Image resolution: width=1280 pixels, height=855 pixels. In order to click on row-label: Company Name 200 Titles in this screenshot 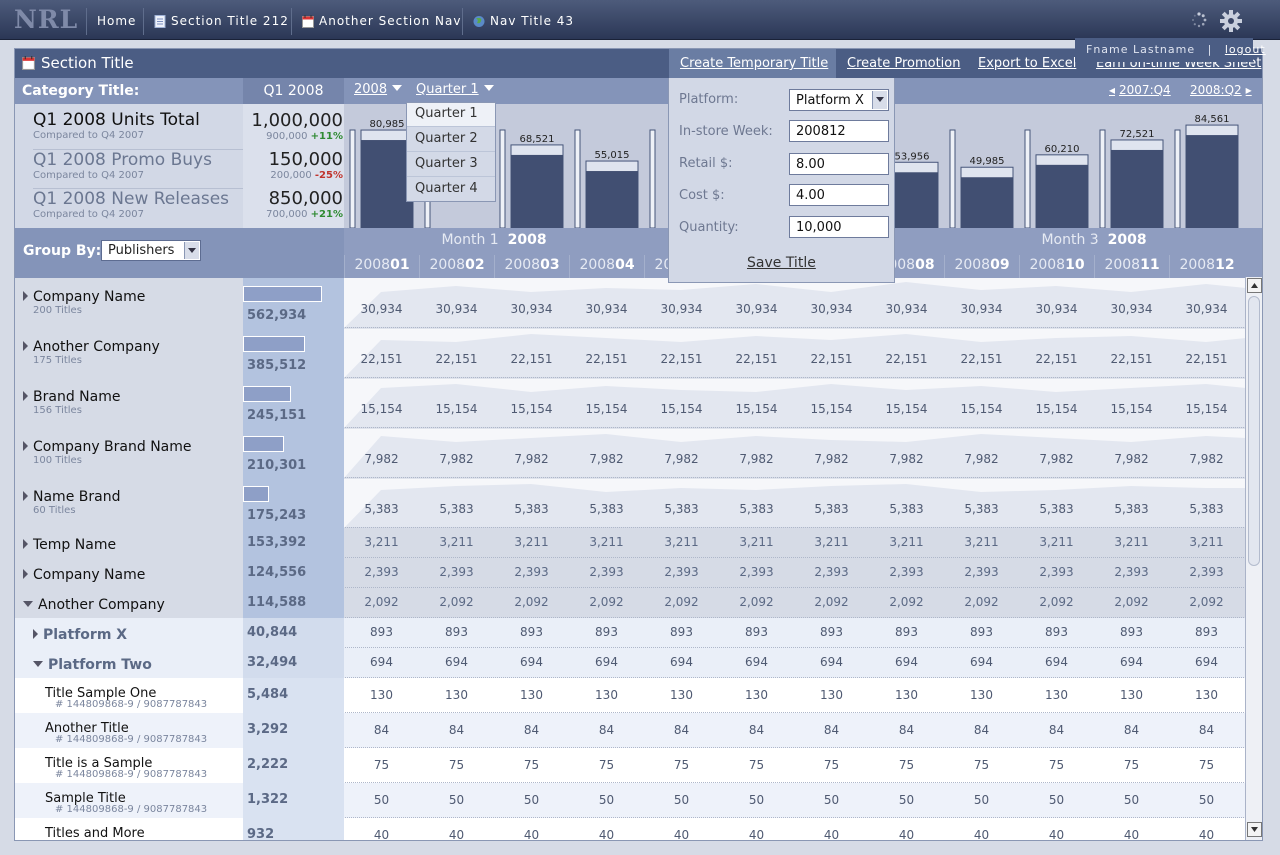, I will do `click(84, 301)`.